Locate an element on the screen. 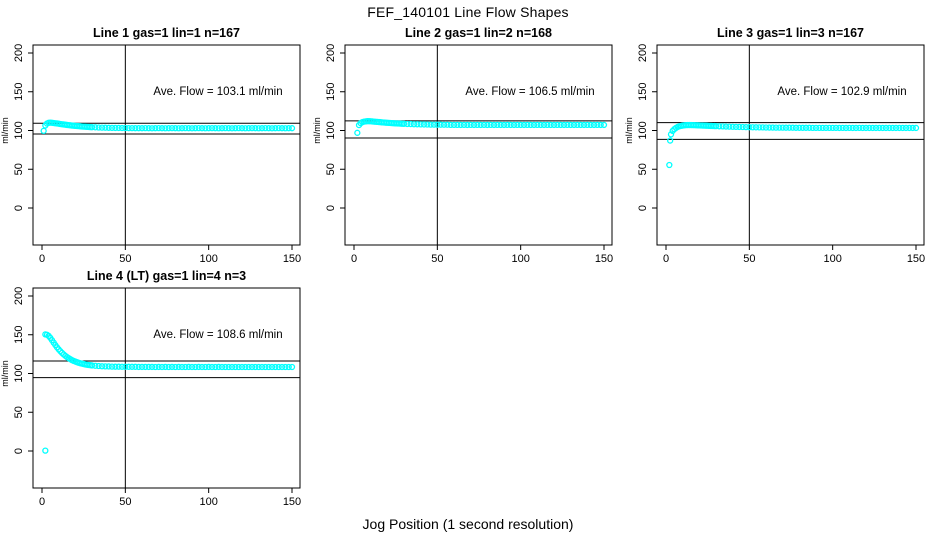 The image size is (936, 540). y-tick-label: 0 is located at coordinates (19, 208).